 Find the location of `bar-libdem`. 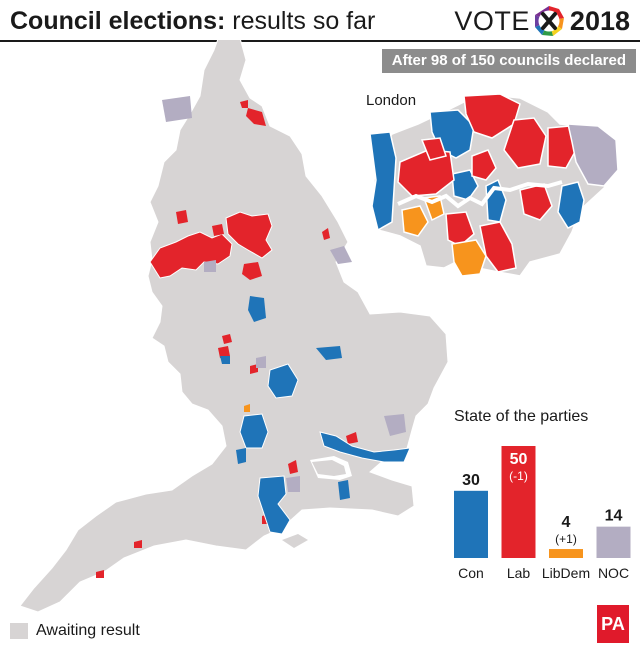

bar-libdem is located at coordinates (566, 553).